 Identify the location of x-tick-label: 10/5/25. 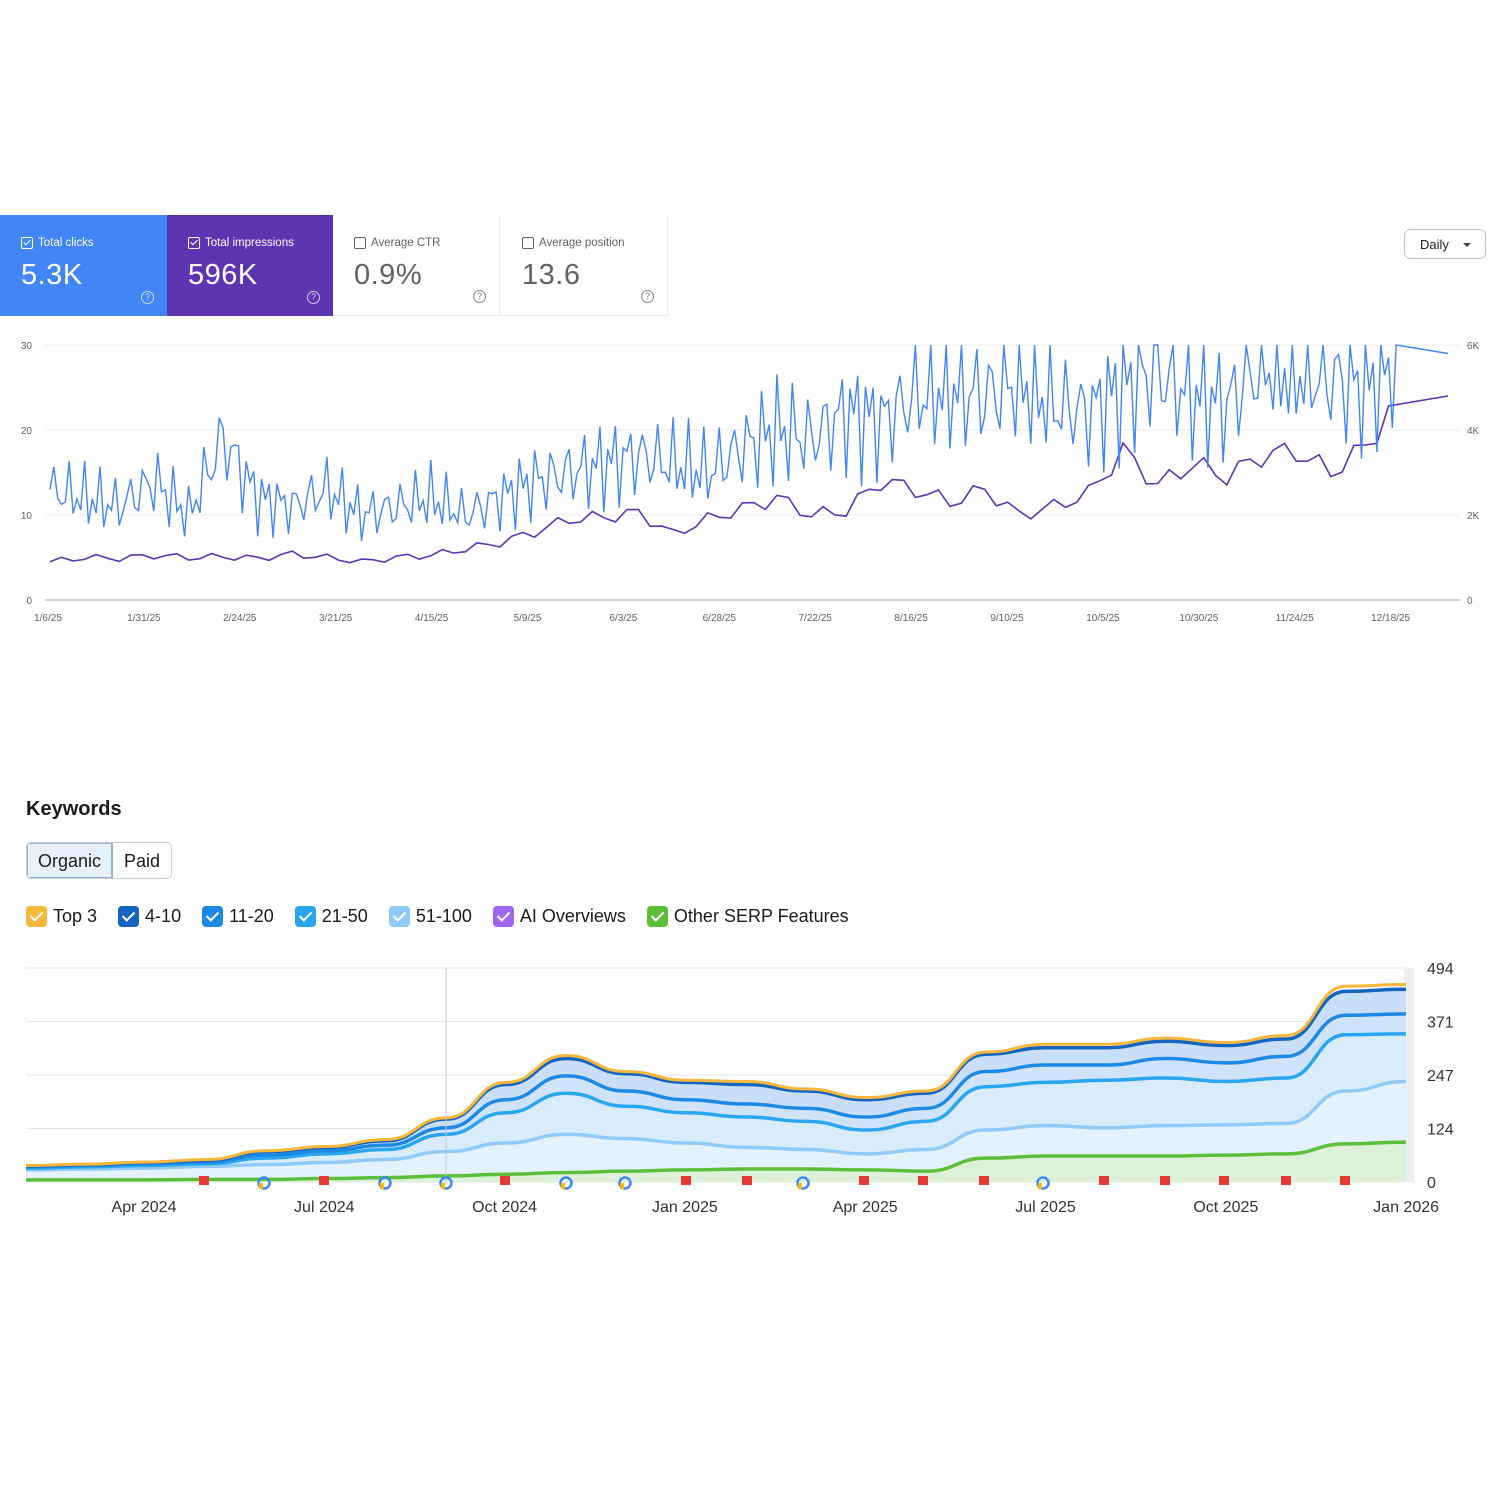
(1103, 618).